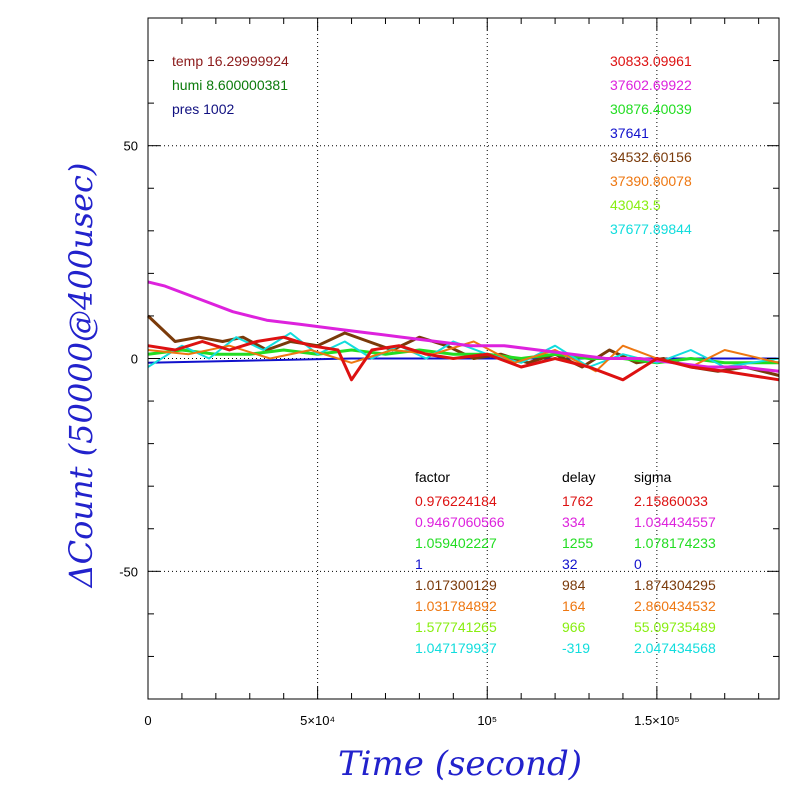 The width and height of the screenshot is (797, 797). Describe the element at coordinates (128, 571) in the screenshot. I see `y-tick-label: -50` at that location.